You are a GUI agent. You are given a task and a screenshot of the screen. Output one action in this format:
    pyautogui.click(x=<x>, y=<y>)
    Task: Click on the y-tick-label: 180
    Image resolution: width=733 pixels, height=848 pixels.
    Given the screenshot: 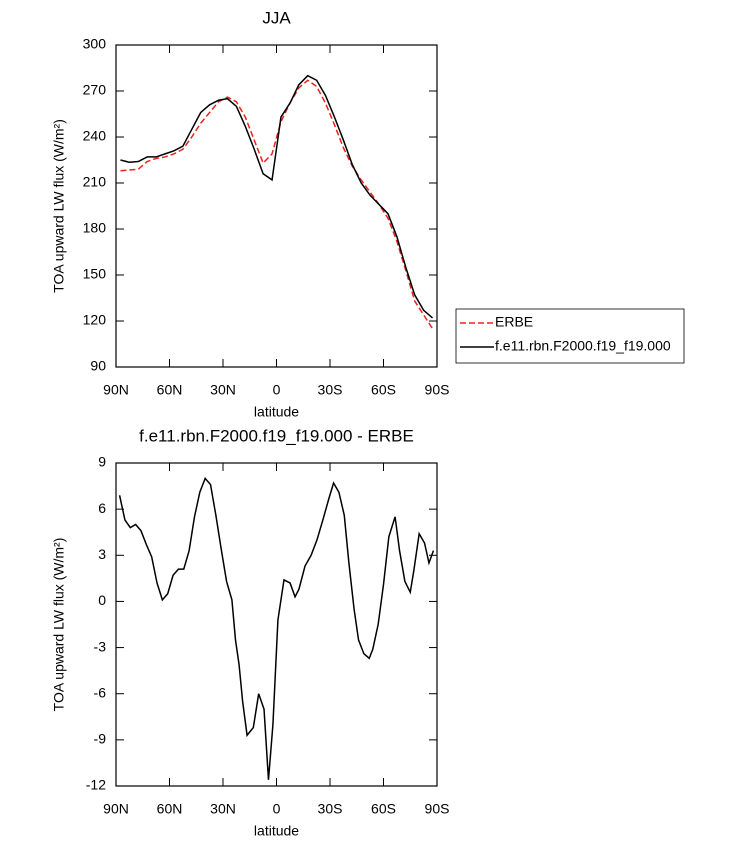 What is the action you would take?
    pyautogui.click(x=95, y=228)
    